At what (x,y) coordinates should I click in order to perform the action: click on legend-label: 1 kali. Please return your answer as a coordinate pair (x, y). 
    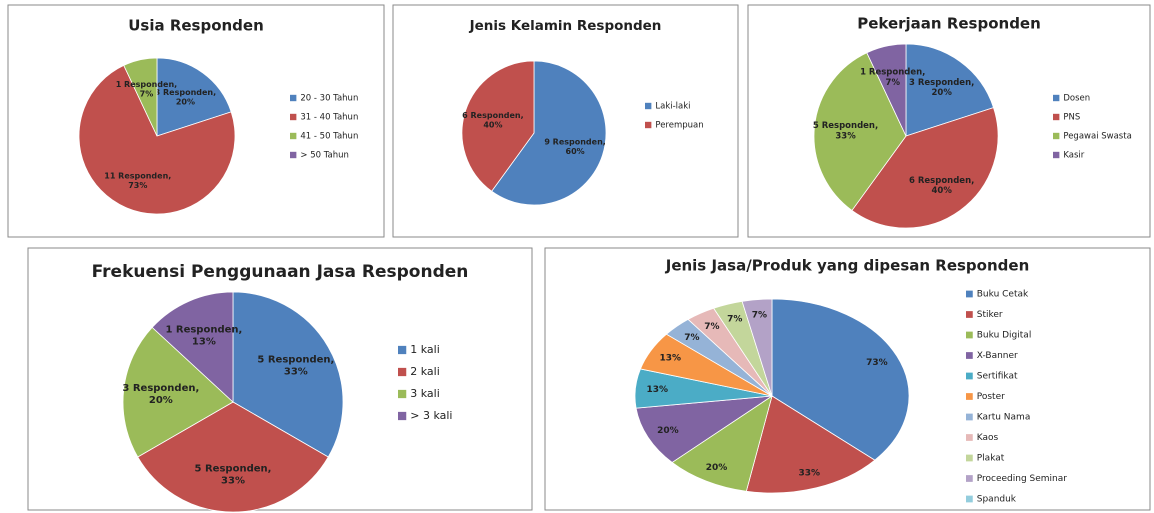
    Looking at the image, I should click on (425, 349).